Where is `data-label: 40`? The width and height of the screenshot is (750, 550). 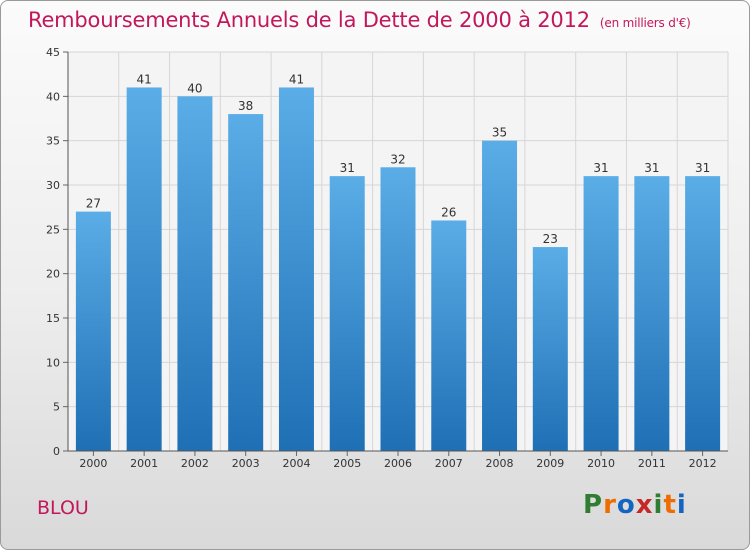
data-label: 40 is located at coordinates (194, 88).